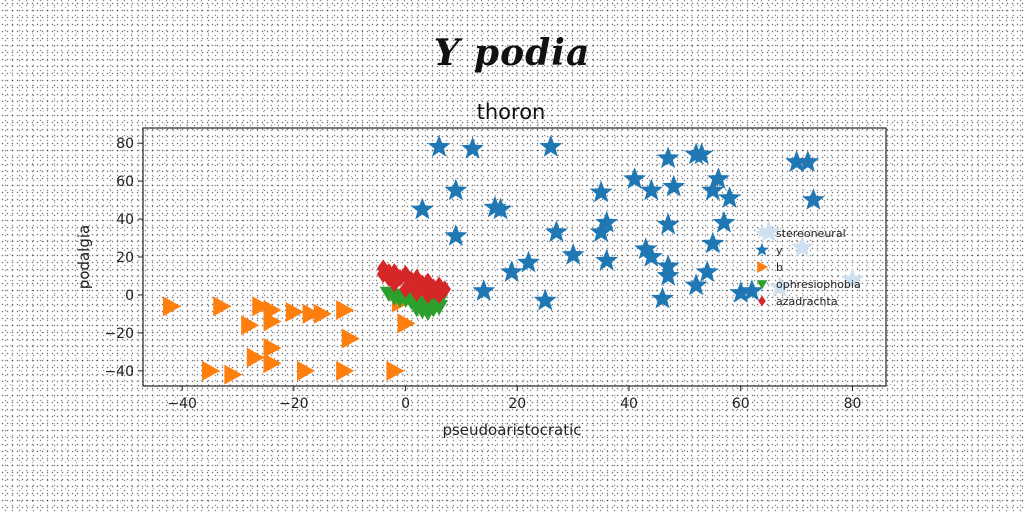 This screenshot has height=512, width=1024. What do you see at coordinates (182, 404) in the screenshot?
I see `x-tick-label: −40` at bounding box center [182, 404].